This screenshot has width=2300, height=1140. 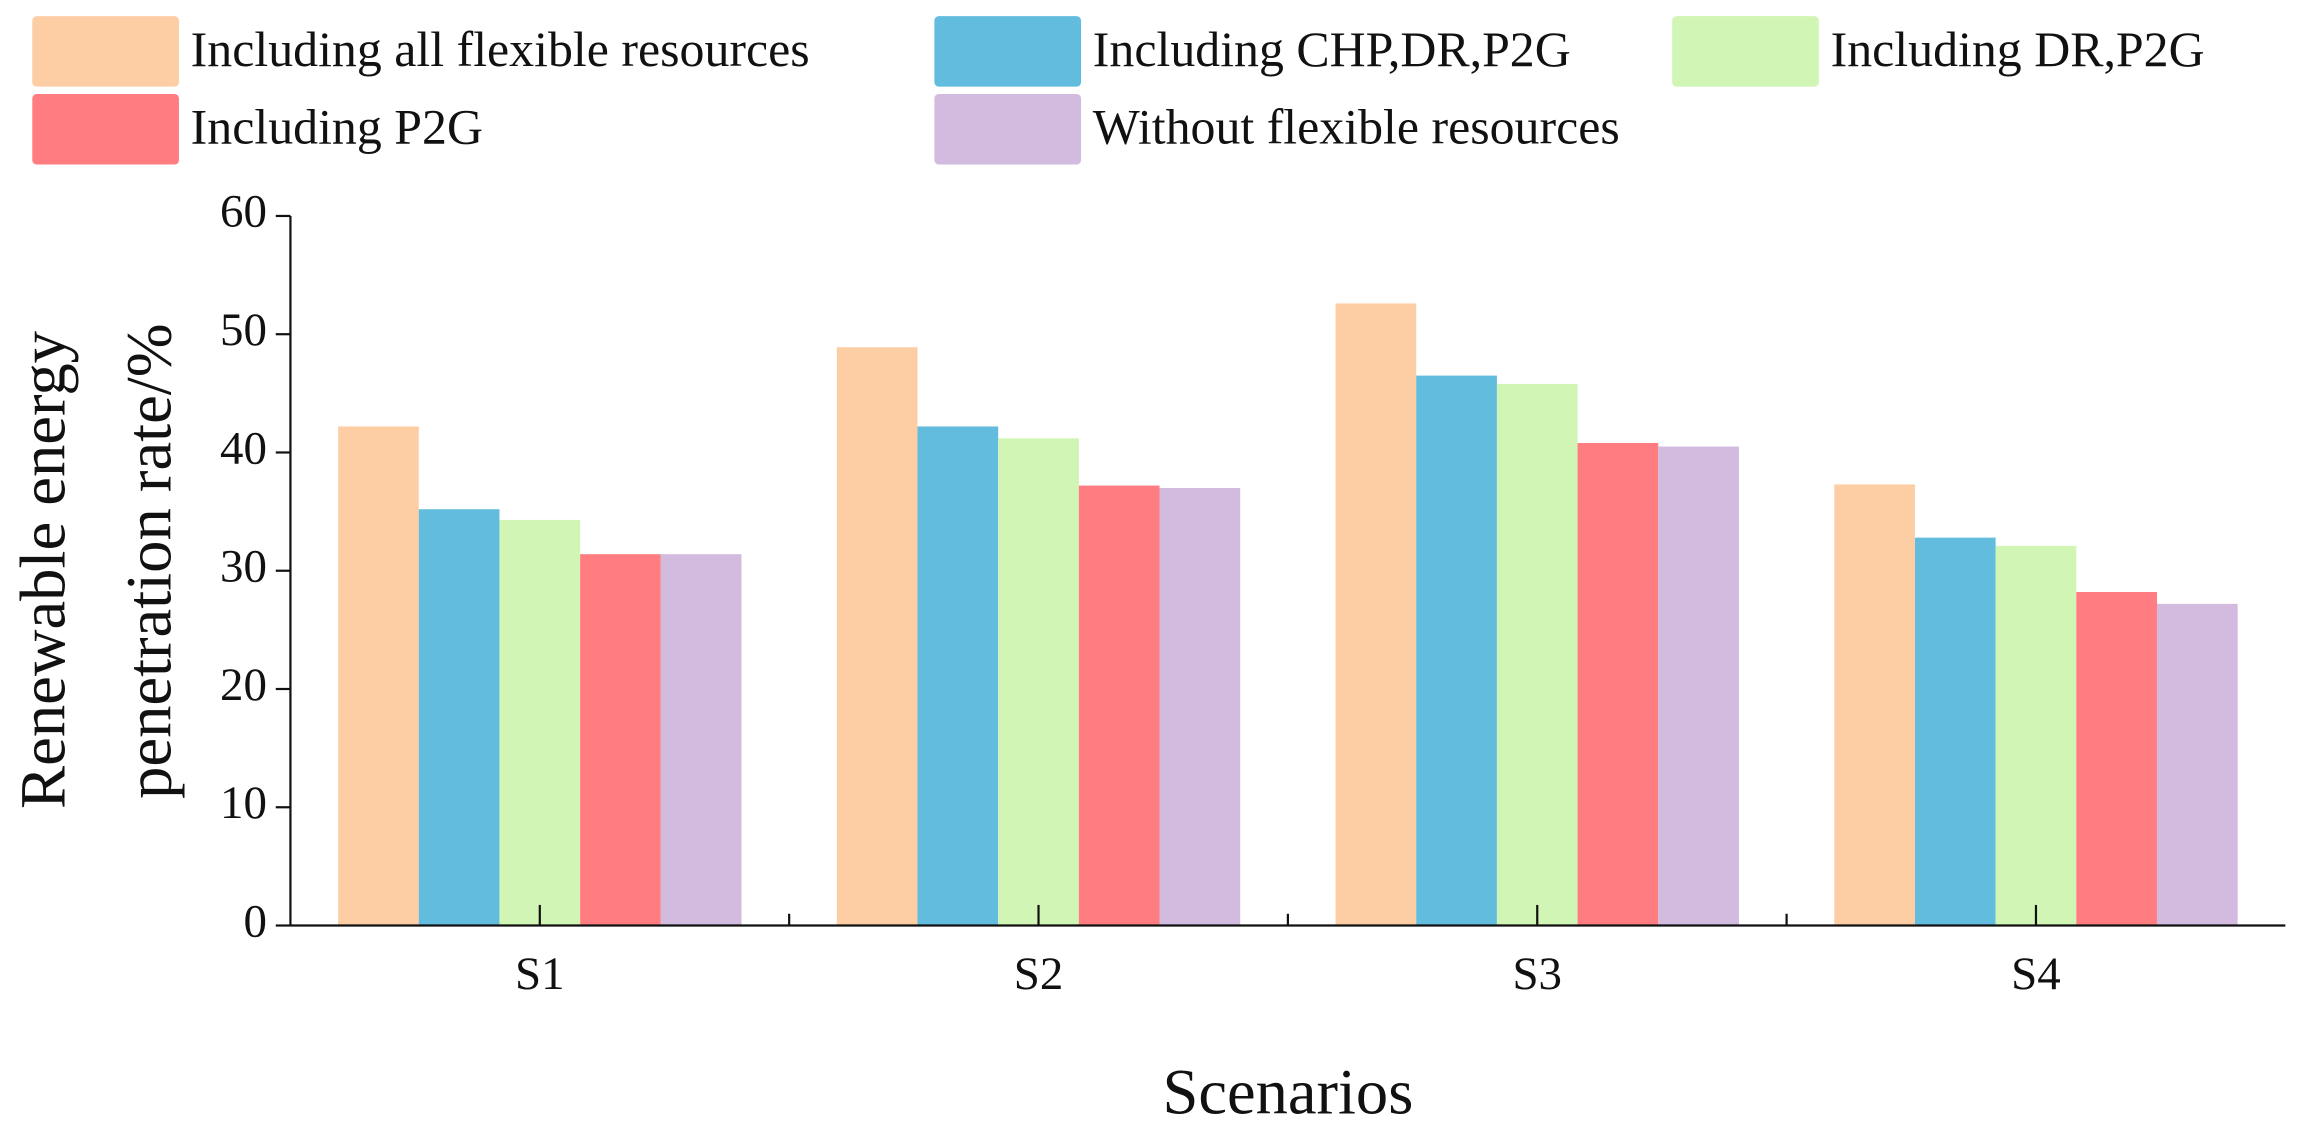 I want to click on legend-label: Without flexible resources, so click(x=1356, y=127).